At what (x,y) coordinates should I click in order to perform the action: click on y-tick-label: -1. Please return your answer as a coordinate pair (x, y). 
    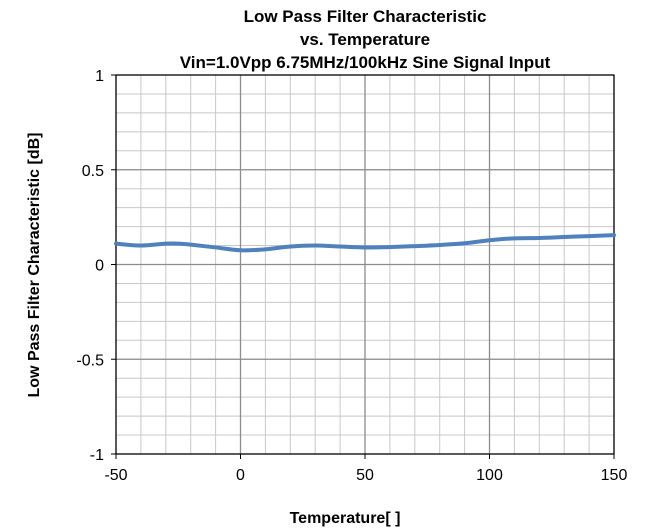
    Looking at the image, I should click on (97, 455).